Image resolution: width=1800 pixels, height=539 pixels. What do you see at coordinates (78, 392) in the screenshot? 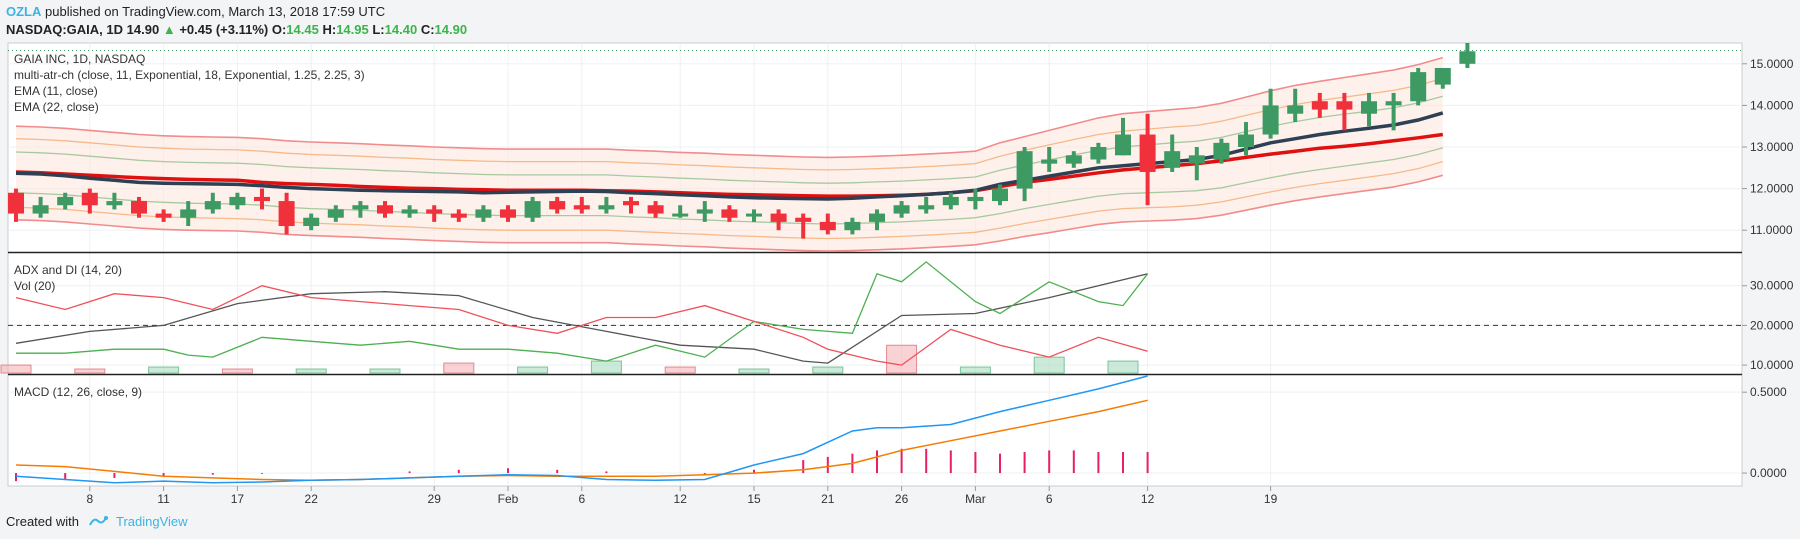
I see `macd-pane-legend: MACD (12, 26, close, 9)` at bounding box center [78, 392].